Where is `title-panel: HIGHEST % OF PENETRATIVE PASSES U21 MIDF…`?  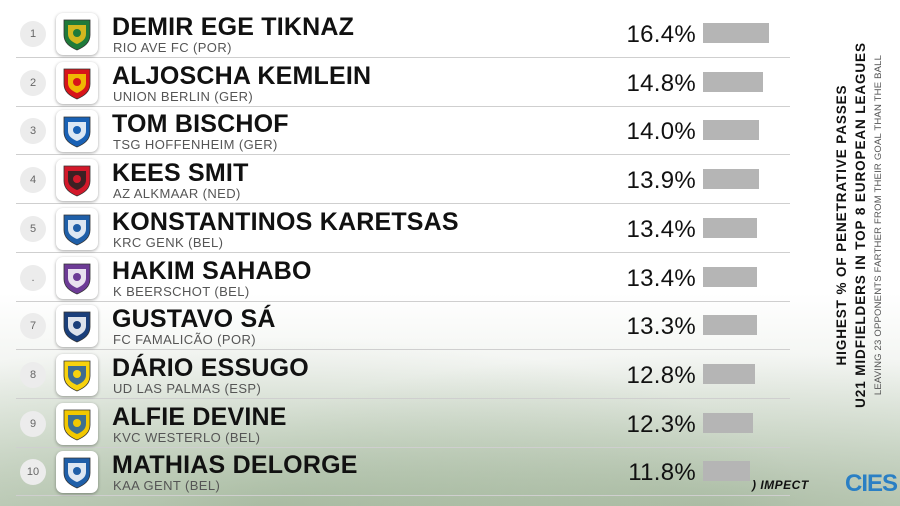 title-panel: HIGHEST % OF PENETRATIVE PASSES U21 MIDF… is located at coordinates (866, 225).